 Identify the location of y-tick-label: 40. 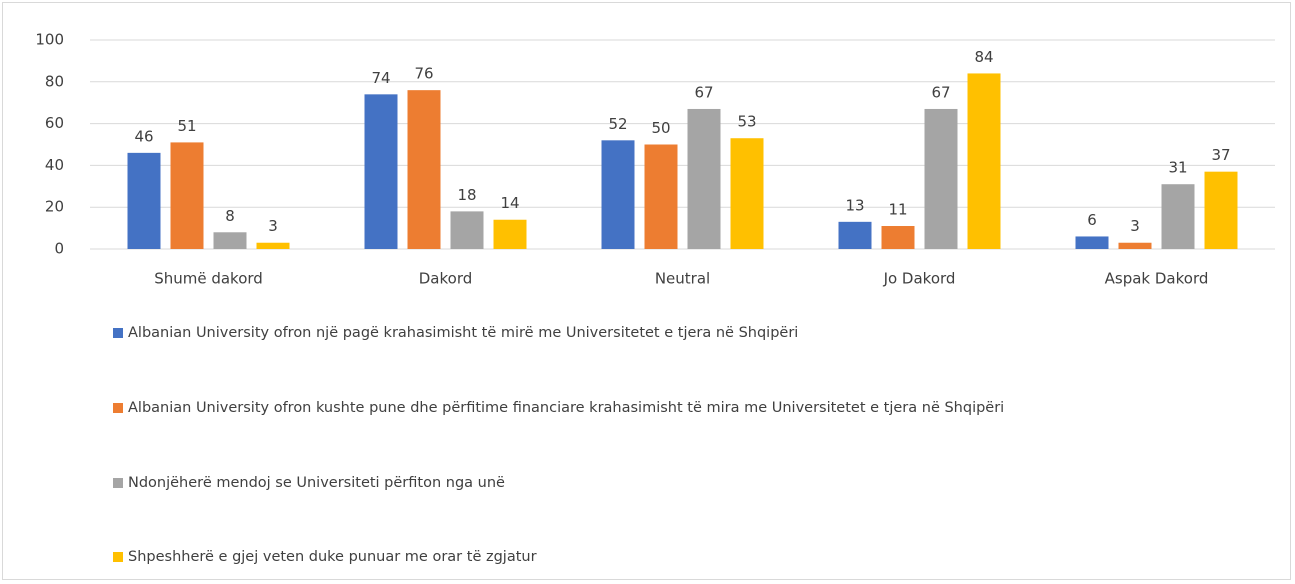
(54, 165).